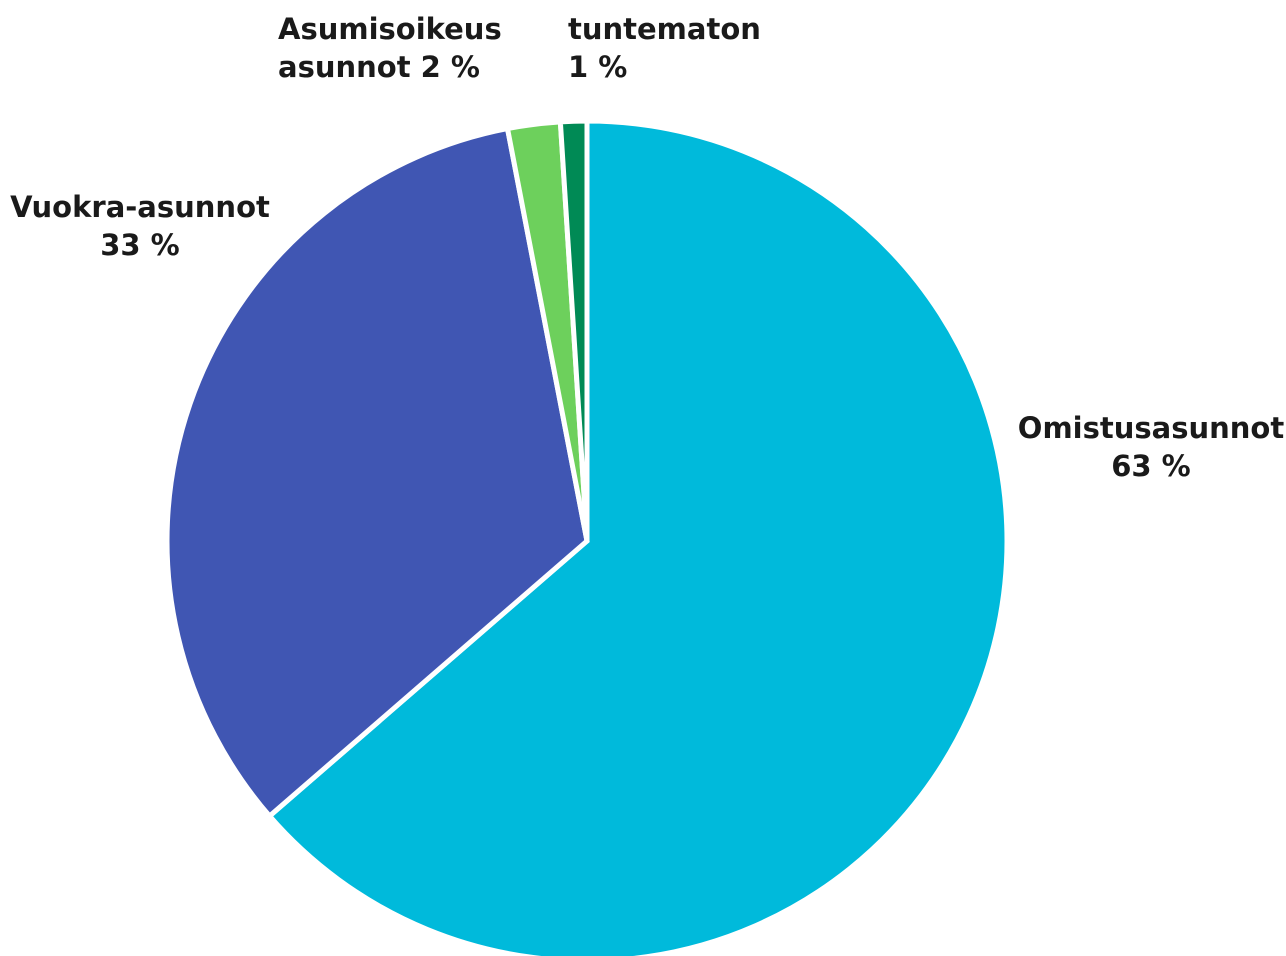 The image size is (1286, 956). What do you see at coordinates (390, 29) in the screenshot?
I see `label-asumisoikeus-name: Asumisoikeus` at bounding box center [390, 29].